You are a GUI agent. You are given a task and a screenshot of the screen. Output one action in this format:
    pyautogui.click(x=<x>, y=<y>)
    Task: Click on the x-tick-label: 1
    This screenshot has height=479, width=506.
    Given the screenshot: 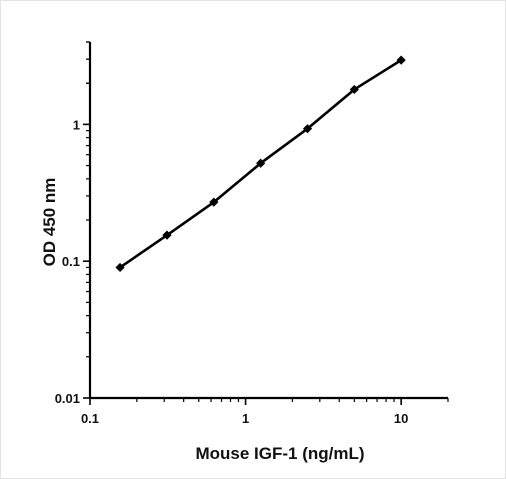 What is the action you would take?
    pyautogui.click(x=245, y=418)
    